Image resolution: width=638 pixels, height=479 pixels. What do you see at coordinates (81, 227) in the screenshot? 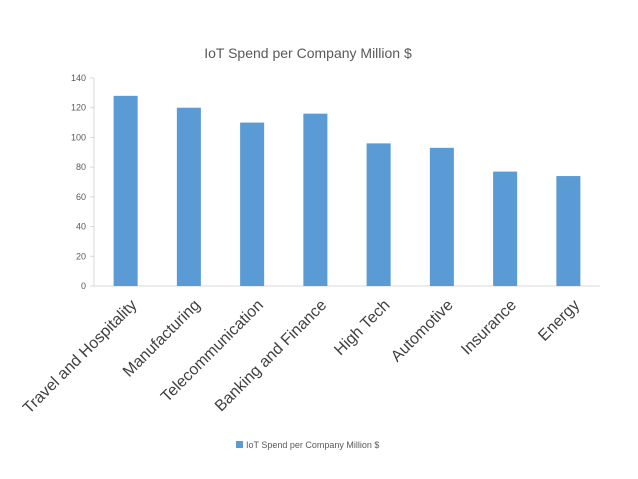
I see `y-tick-label: 40` at bounding box center [81, 227].